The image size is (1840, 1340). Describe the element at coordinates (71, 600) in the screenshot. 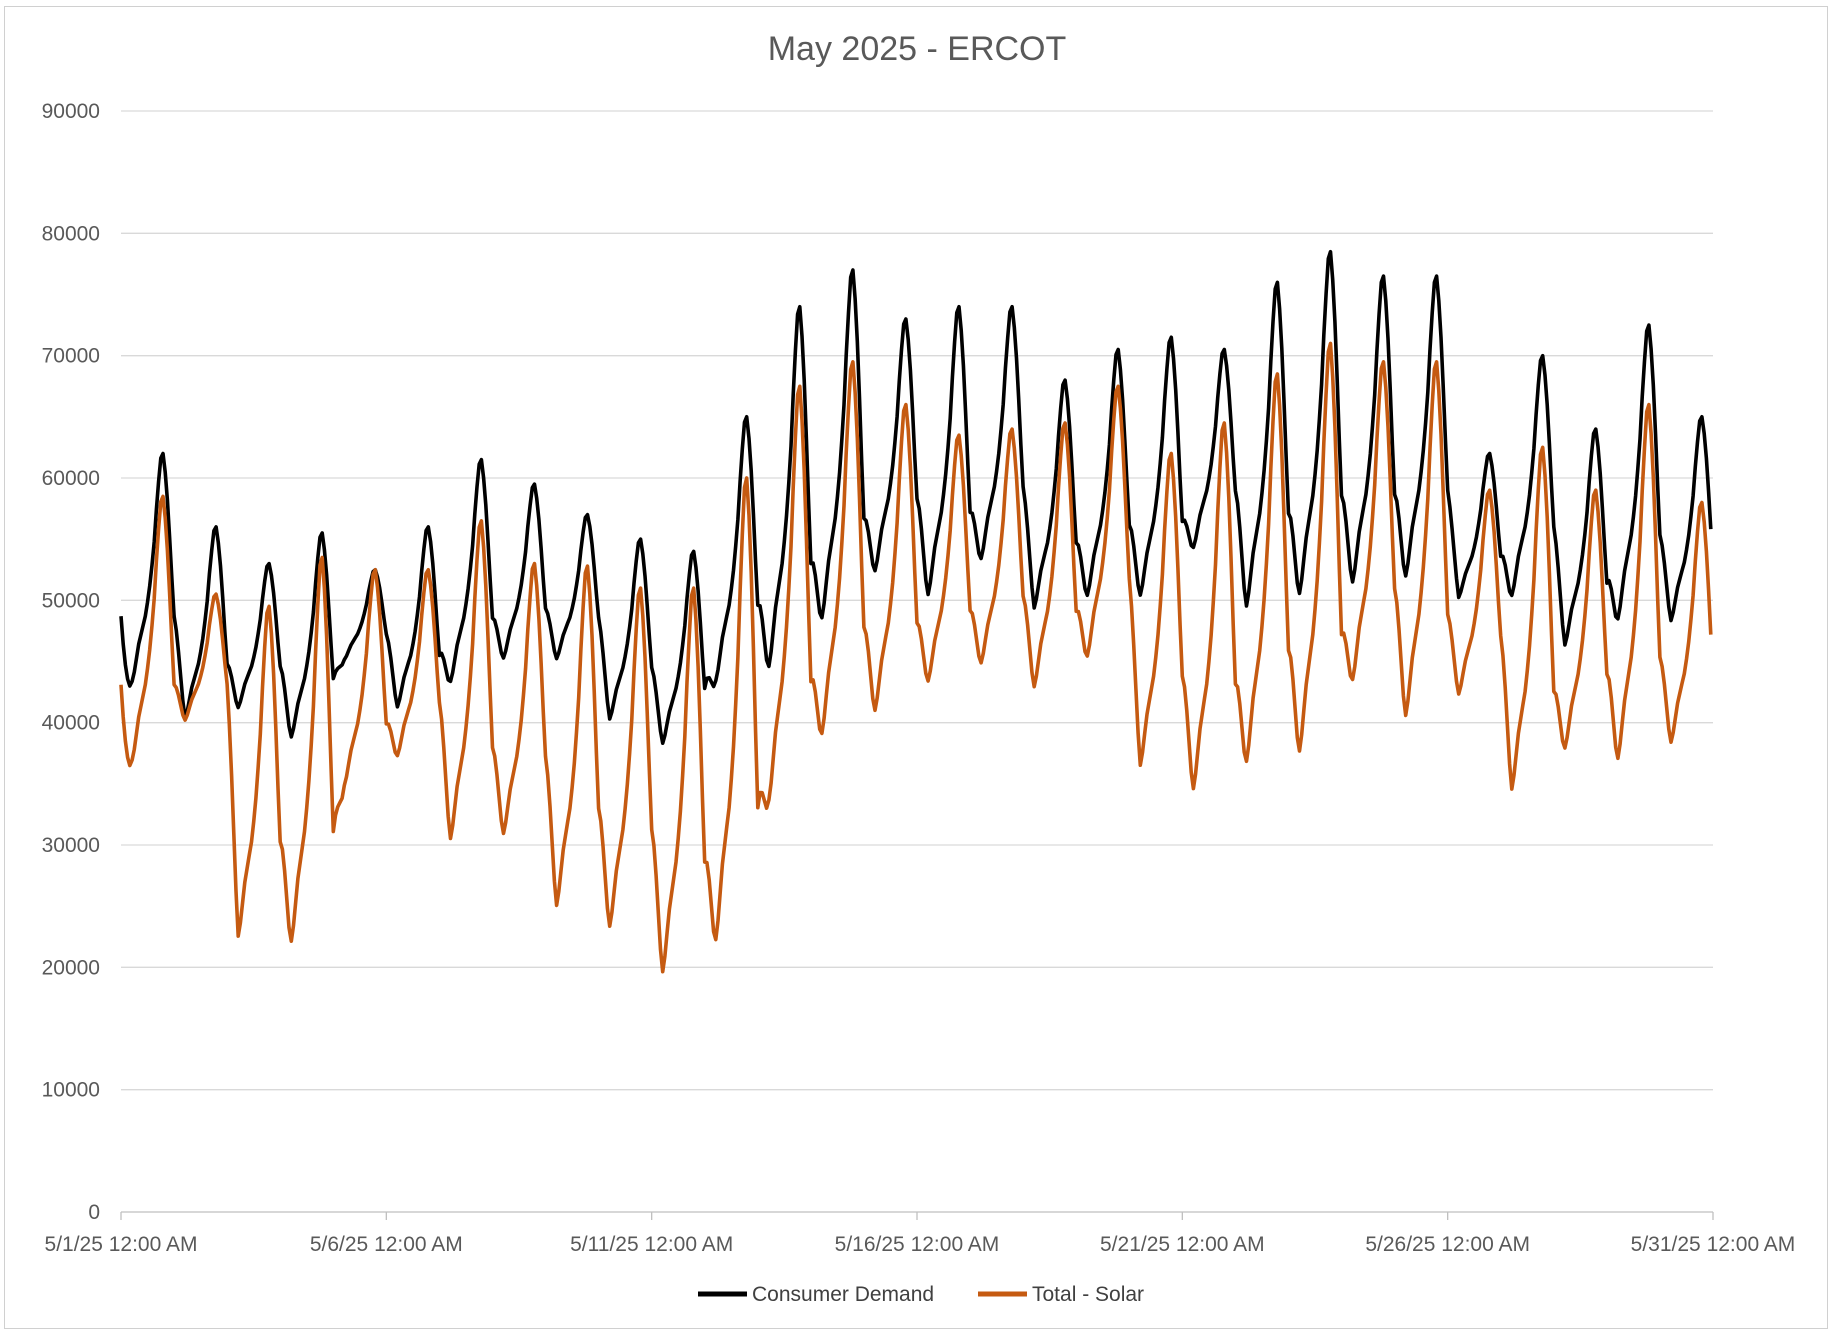

I see `y-tick-label: 50000` at that location.